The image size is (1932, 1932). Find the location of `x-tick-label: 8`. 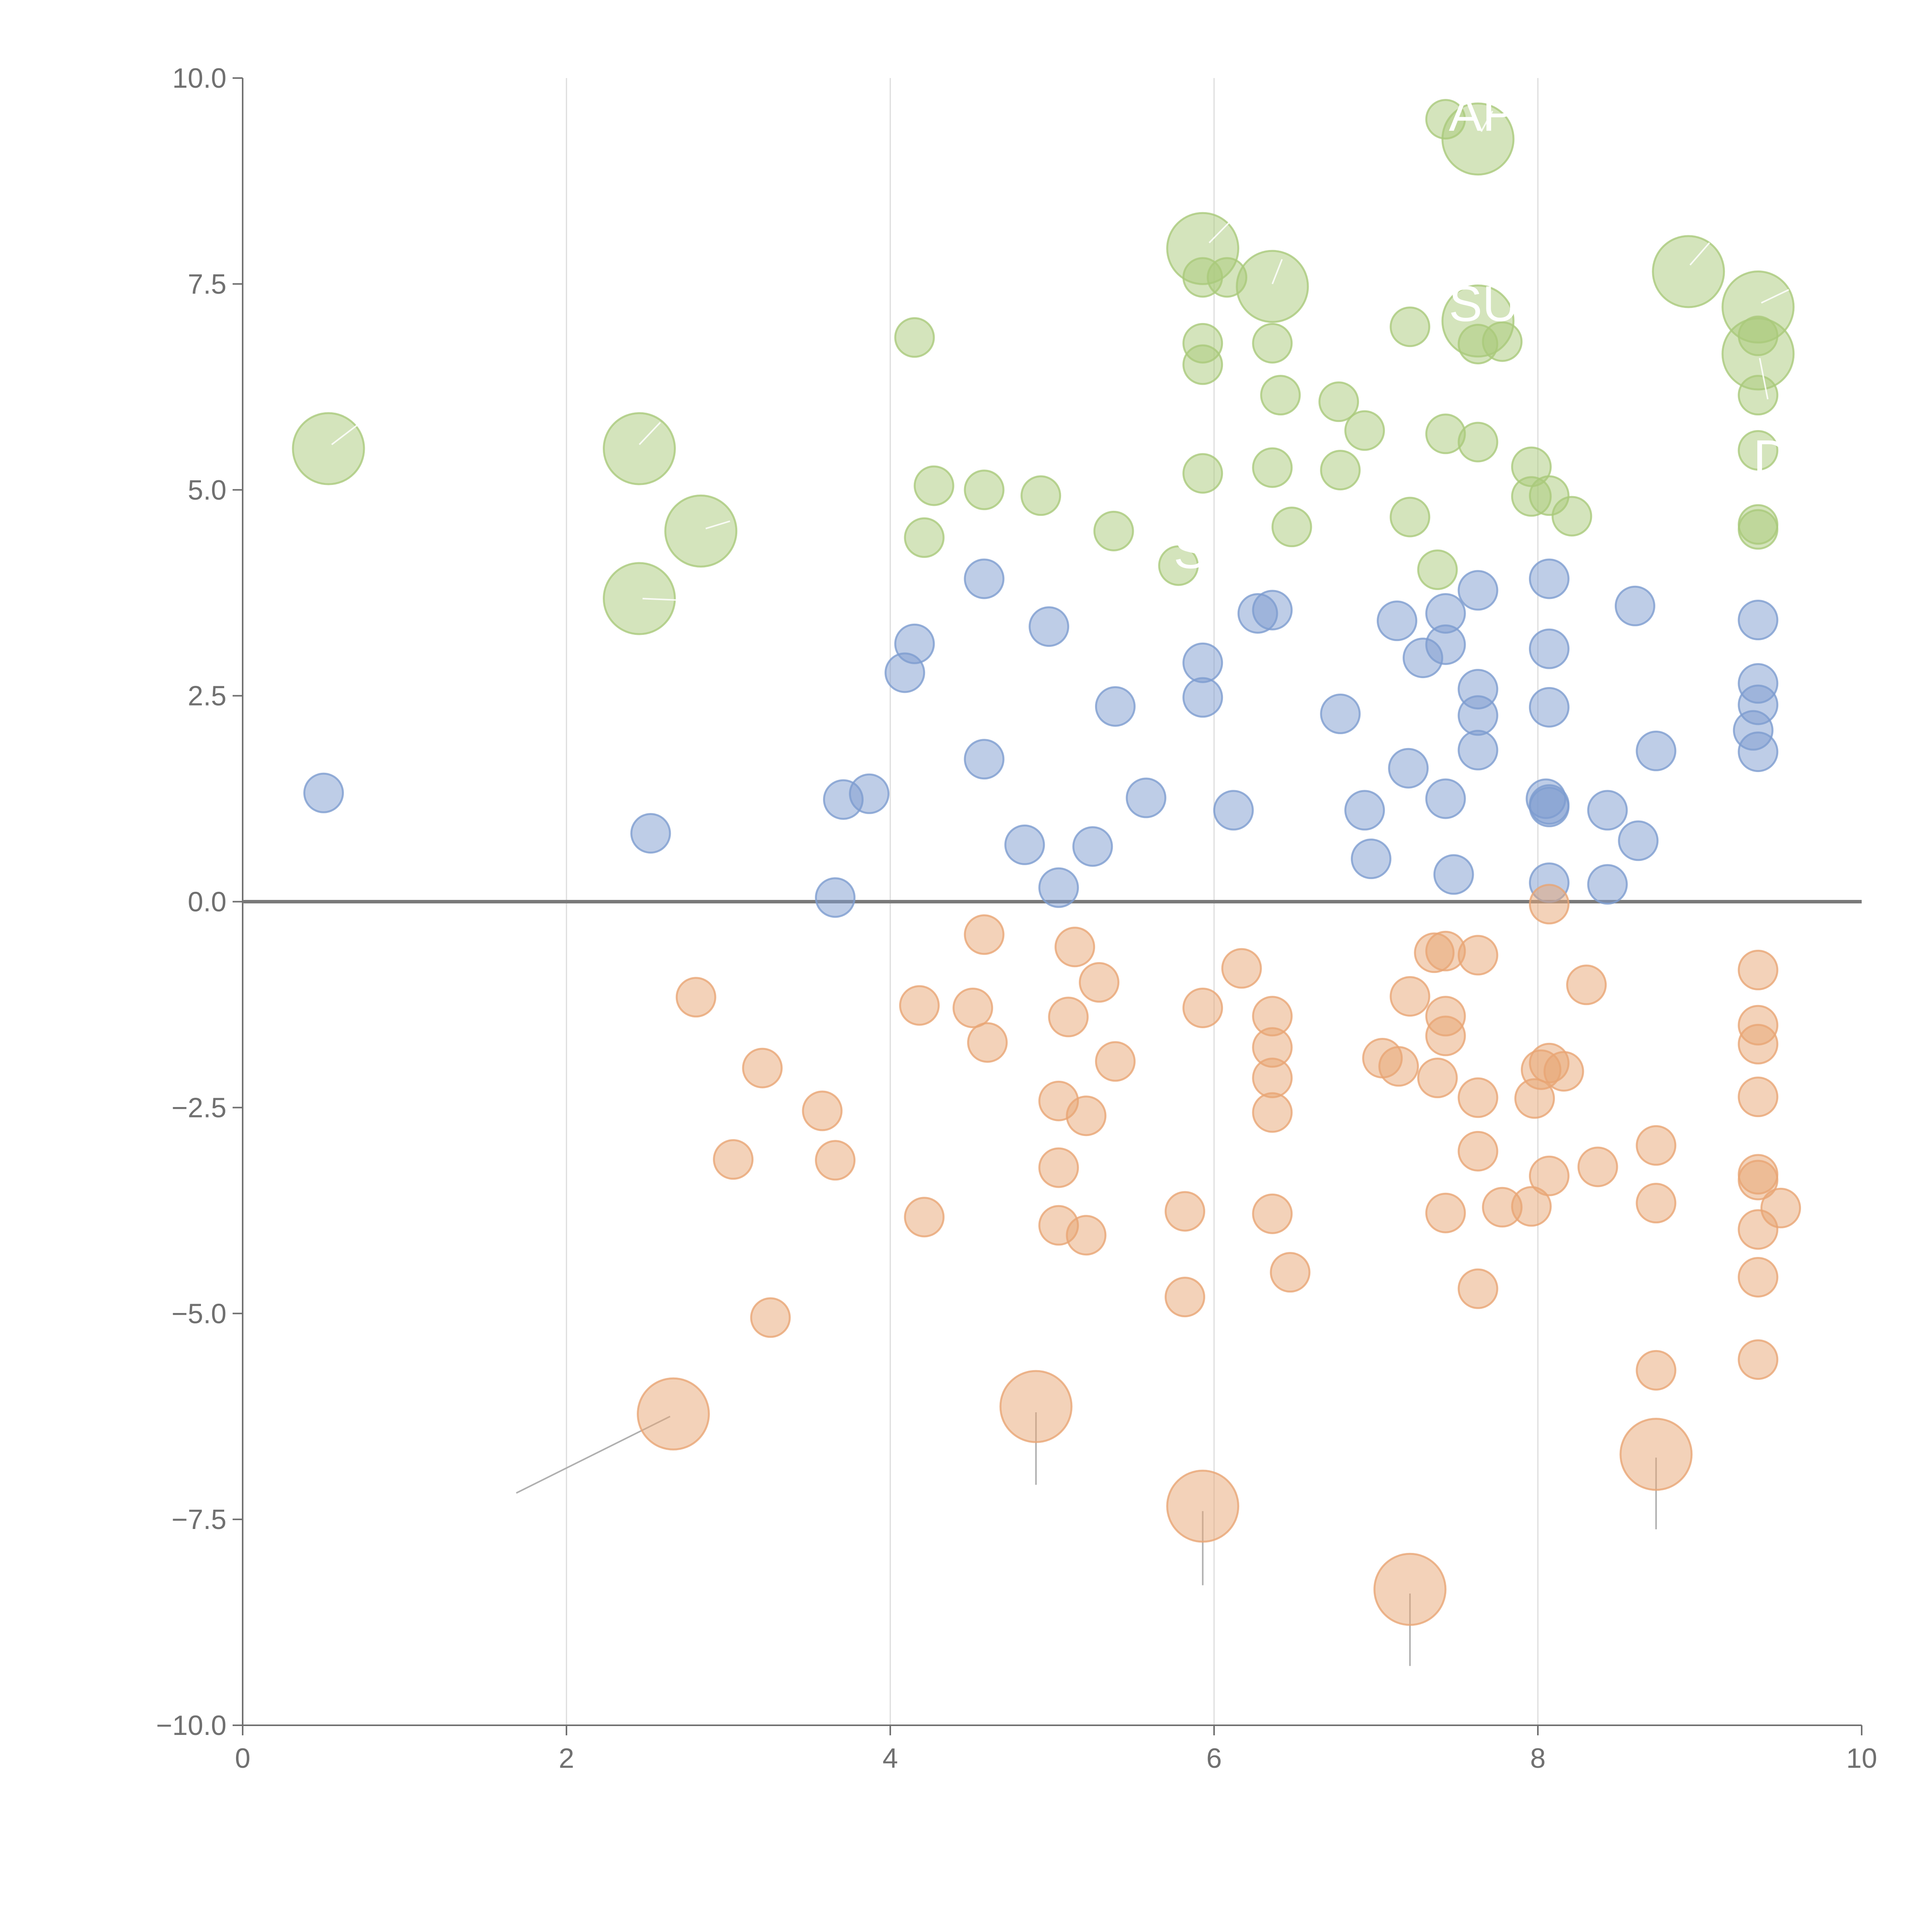

x-tick-label: 8 is located at coordinates (1538, 1758).